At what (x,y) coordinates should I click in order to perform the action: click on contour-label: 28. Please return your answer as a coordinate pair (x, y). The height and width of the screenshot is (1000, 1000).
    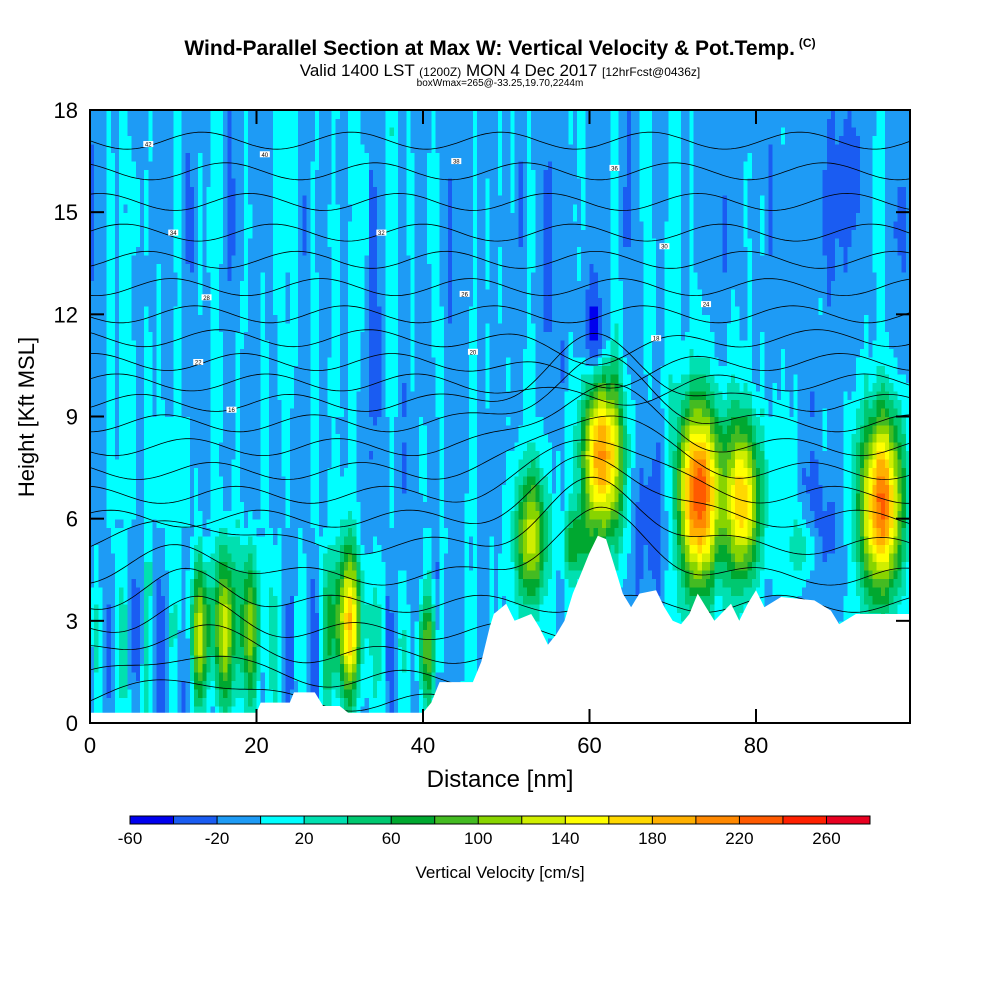
    Looking at the image, I should click on (206, 298).